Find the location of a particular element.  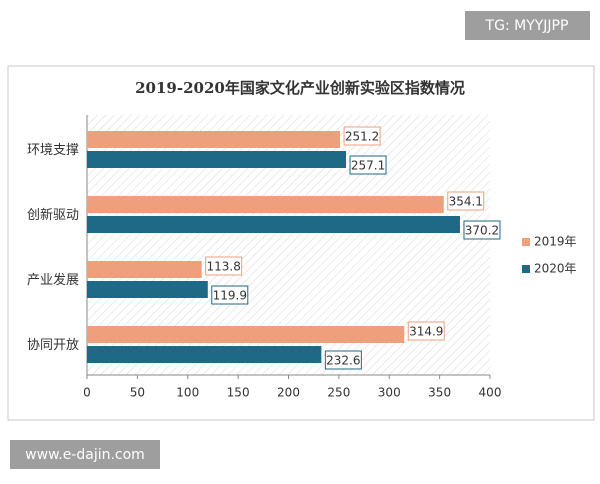

legend-label: 2019年 is located at coordinates (555, 242).